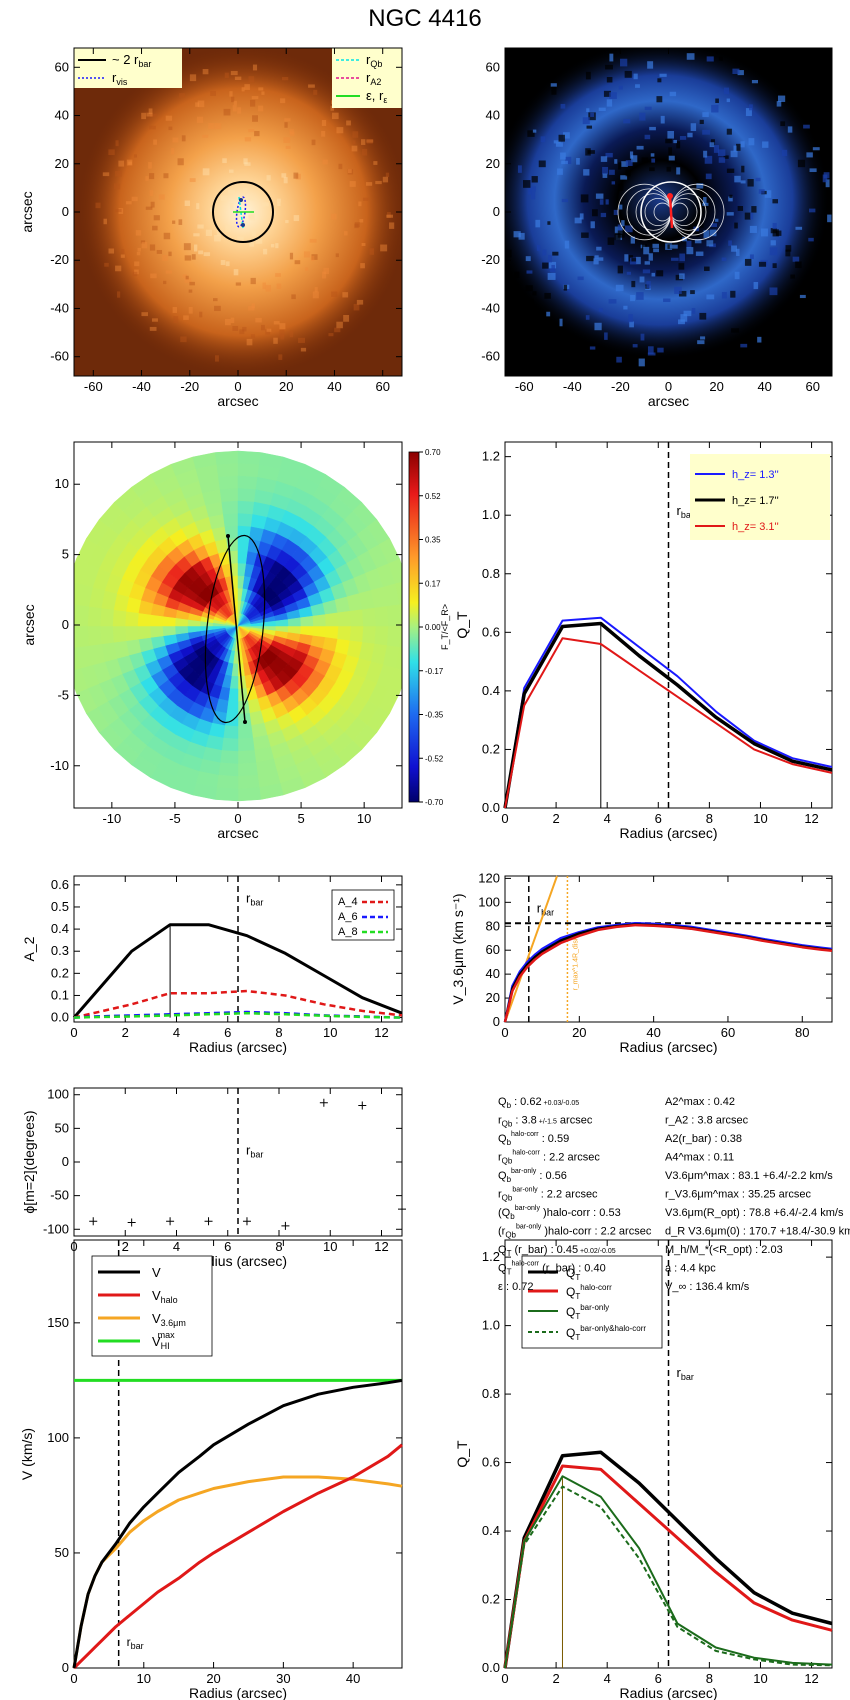 This screenshot has width=850, height=1700. I want to click on stats-left-row: Qb : 0.62 +0.03/-0.05, so click(538, 1103).